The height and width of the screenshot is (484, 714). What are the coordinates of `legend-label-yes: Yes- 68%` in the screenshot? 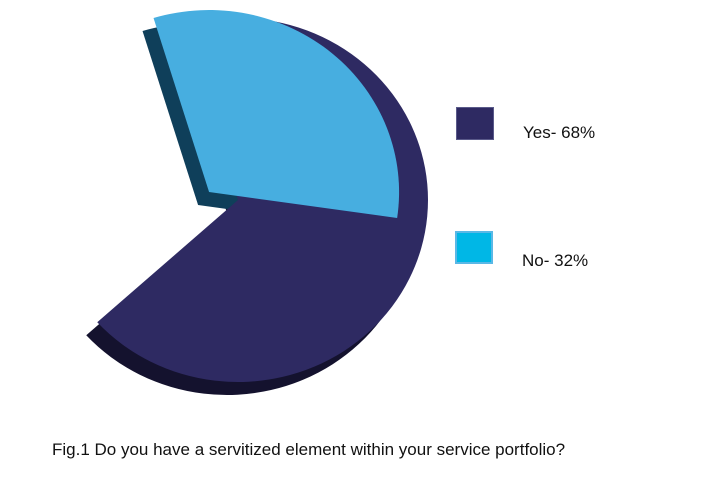 It's located at (559, 132).